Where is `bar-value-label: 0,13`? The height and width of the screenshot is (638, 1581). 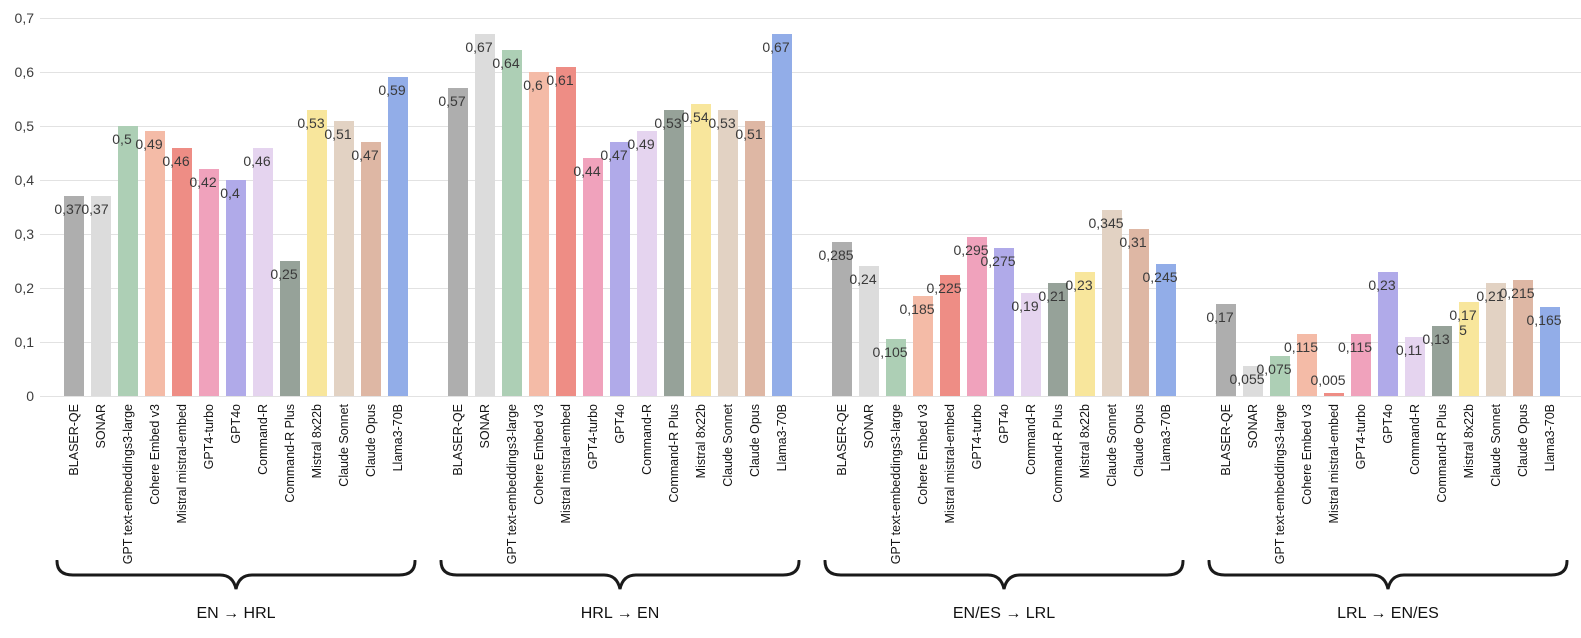
bar-value-label: 0,13 is located at coordinates (1436, 338).